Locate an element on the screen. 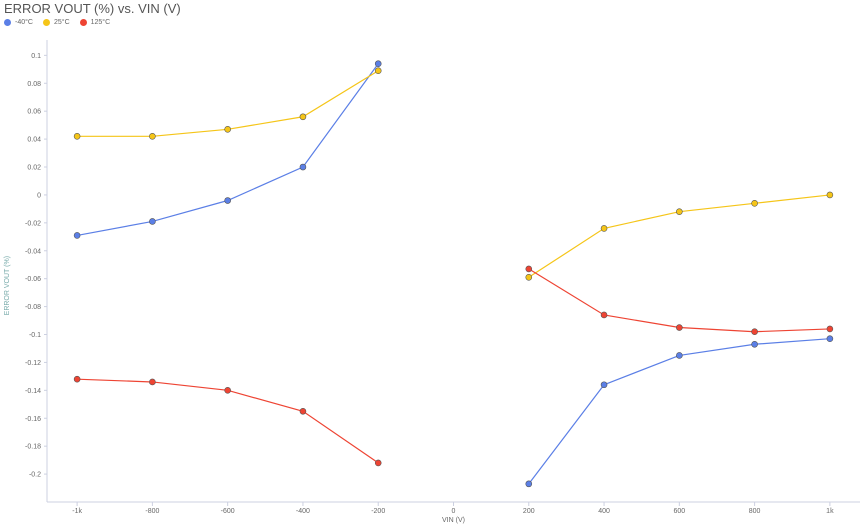 The height and width of the screenshot is (527, 866). y-tick-label: 0.1 is located at coordinates (36, 56).